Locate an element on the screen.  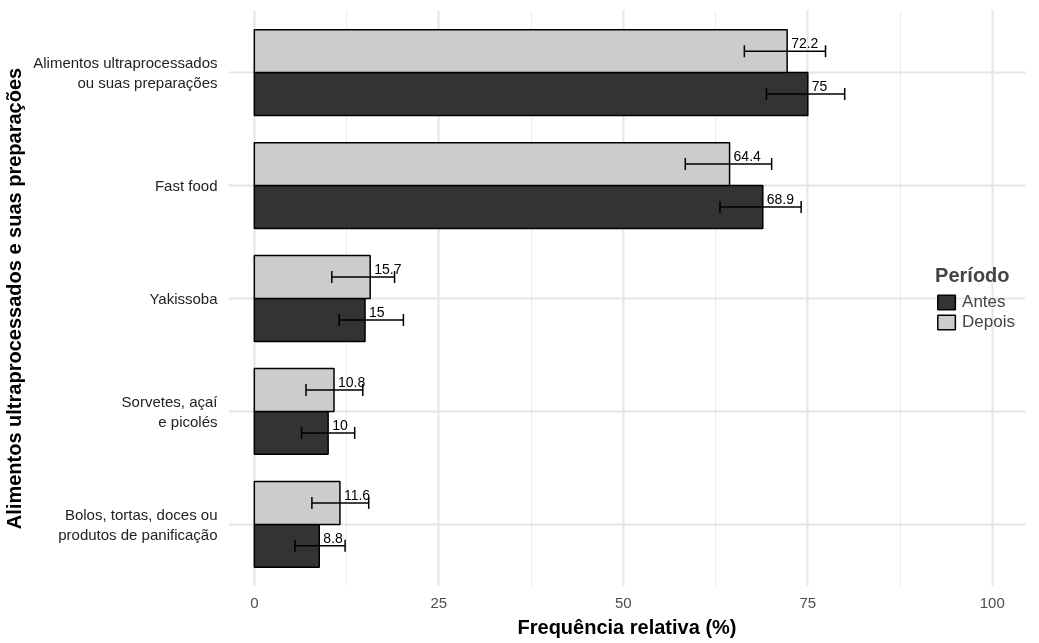
y-tick-label: Fast food is located at coordinates (186, 186).